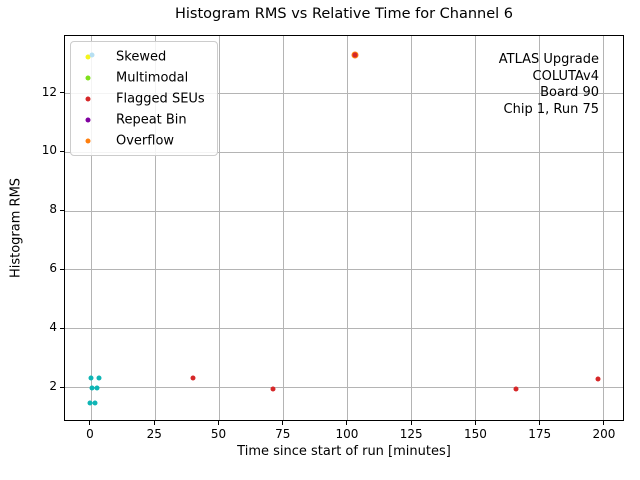  What do you see at coordinates (344, 451) in the screenshot?
I see `x-axis-label: Time since start of run [minutes]` at bounding box center [344, 451].